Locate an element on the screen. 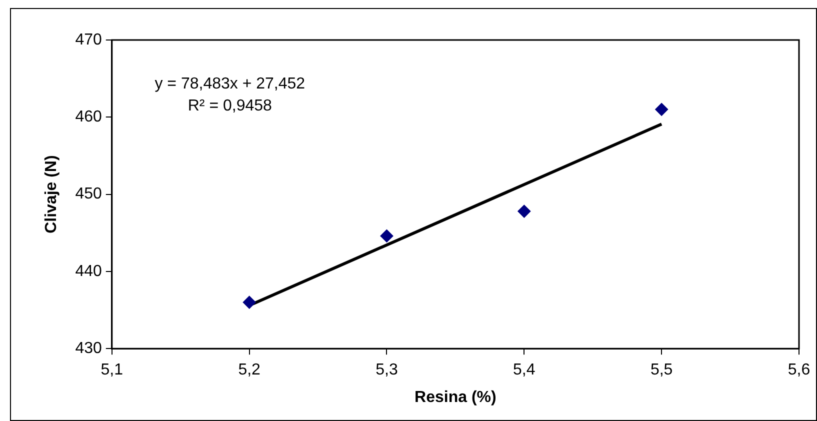 The height and width of the screenshot is (421, 817). y-tick-label: 460 is located at coordinates (88, 117).